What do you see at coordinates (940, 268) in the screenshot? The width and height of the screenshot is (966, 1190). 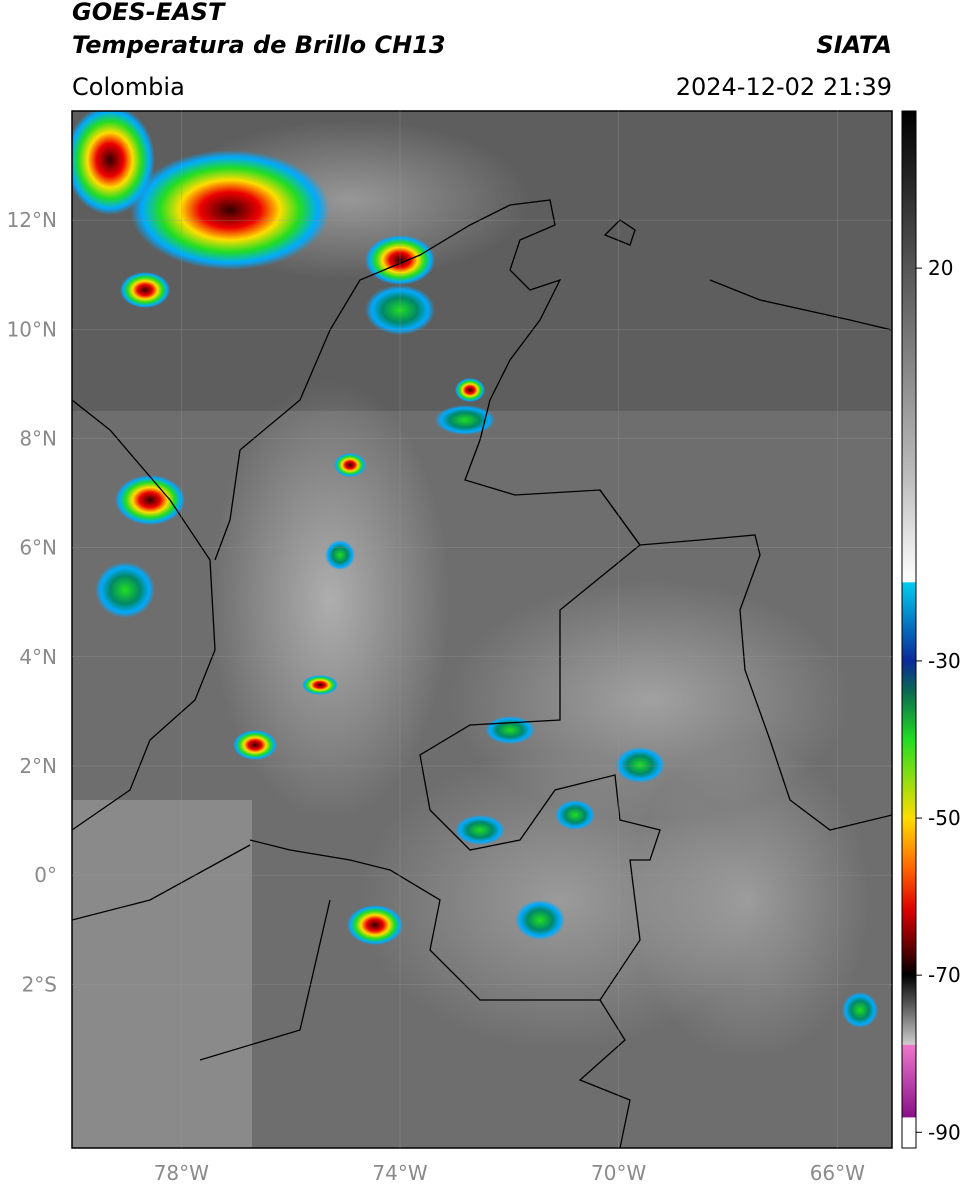 I see `colorbar-tick-label: 20` at bounding box center [940, 268].